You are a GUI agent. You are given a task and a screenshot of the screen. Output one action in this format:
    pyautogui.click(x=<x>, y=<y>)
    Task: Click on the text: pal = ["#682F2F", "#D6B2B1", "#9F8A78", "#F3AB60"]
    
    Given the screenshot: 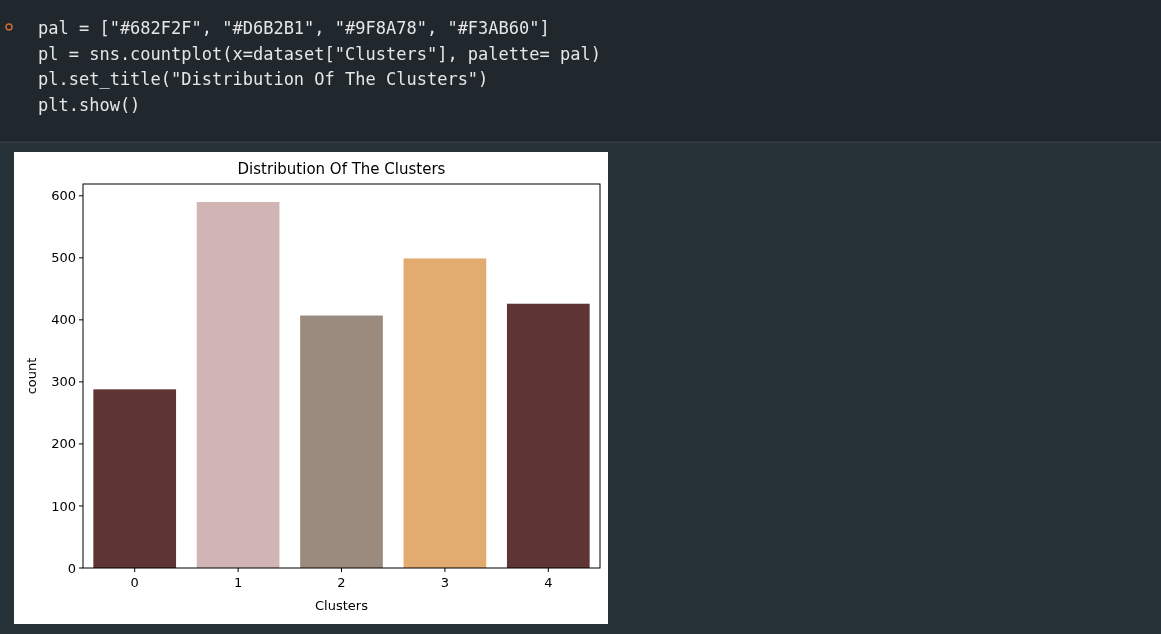 What is the action you would take?
    pyautogui.click(x=294, y=28)
    